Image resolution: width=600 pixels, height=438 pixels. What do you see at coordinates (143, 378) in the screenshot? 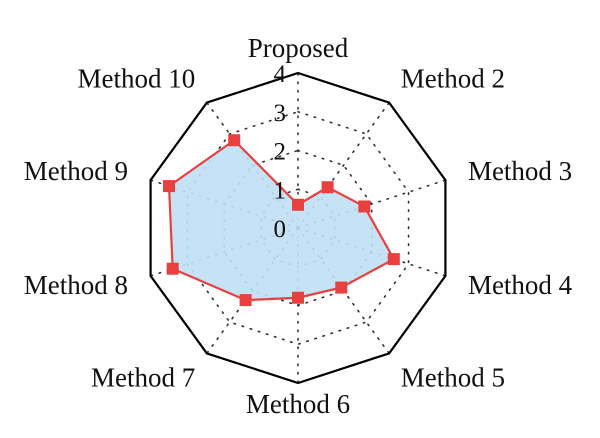
I see `category-label-7: Method 7` at bounding box center [143, 378].